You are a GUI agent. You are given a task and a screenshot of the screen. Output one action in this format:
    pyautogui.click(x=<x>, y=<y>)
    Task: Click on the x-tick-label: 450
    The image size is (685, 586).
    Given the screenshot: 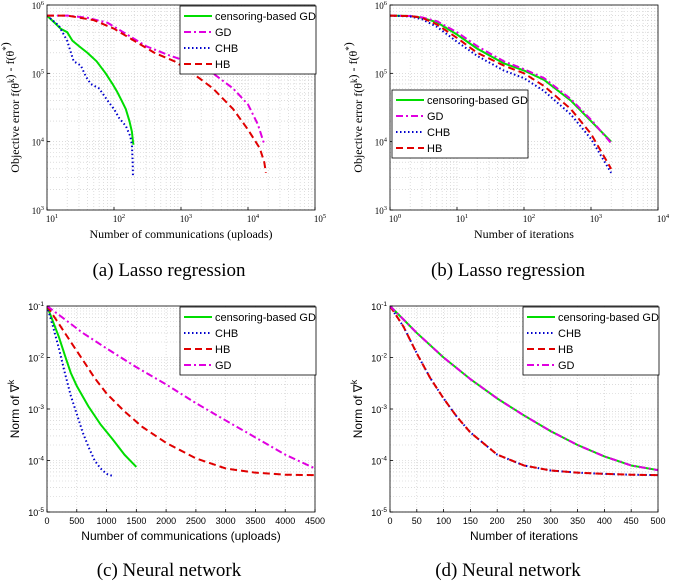 What is the action you would take?
    pyautogui.click(x=631, y=521)
    